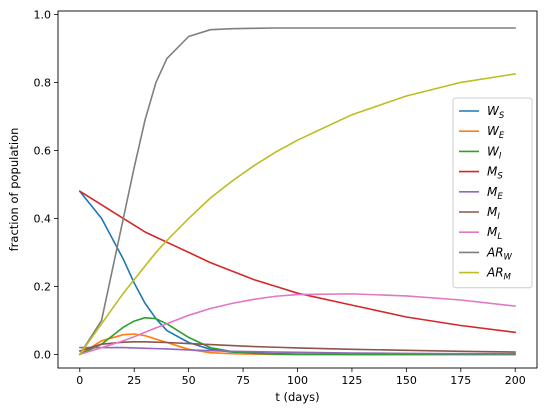  What do you see at coordinates (297, 397) in the screenshot?
I see `x-axis-title: t (days)` at bounding box center [297, 397].